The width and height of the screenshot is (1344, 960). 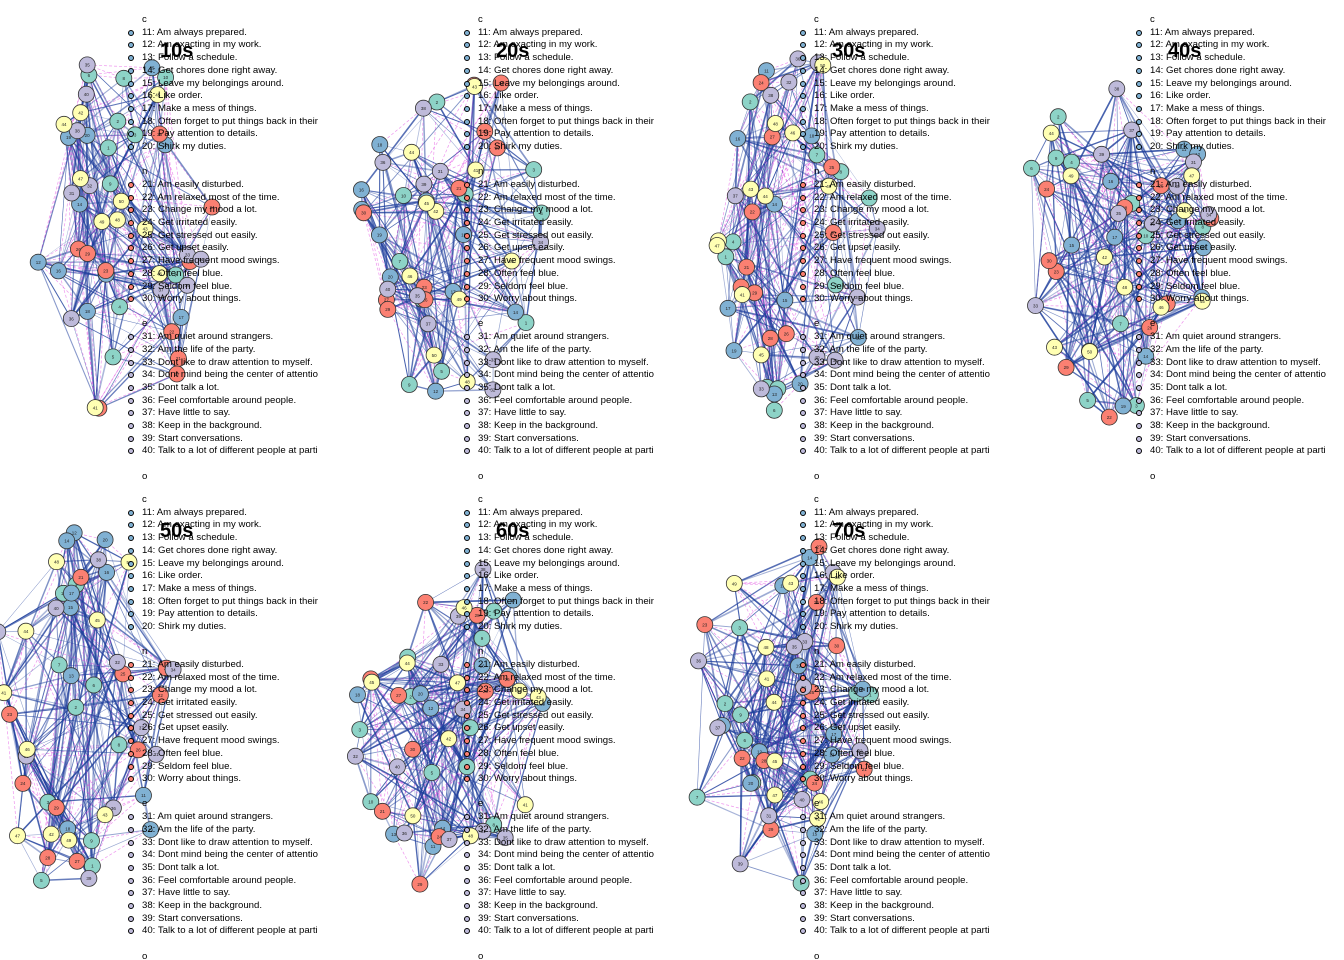 What do you see at coordinates (762, 82) in the screenshot?
I see `svg-text: 24` at bounding box center [762, 82].